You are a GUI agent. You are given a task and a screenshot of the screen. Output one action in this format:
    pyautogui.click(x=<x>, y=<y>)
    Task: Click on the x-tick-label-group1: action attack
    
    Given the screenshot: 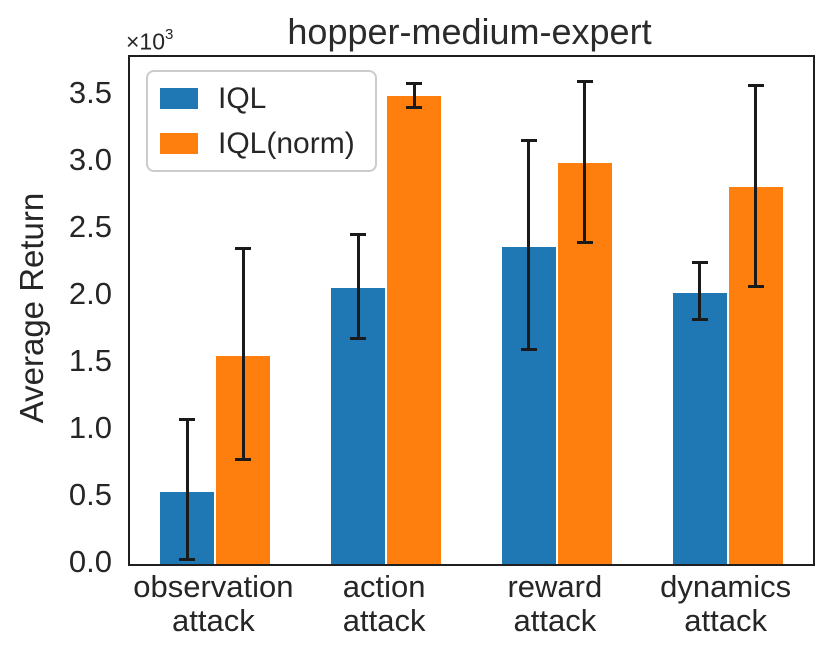 What is the action you would take?
    pyautogui.click(x=384, y=603)
    